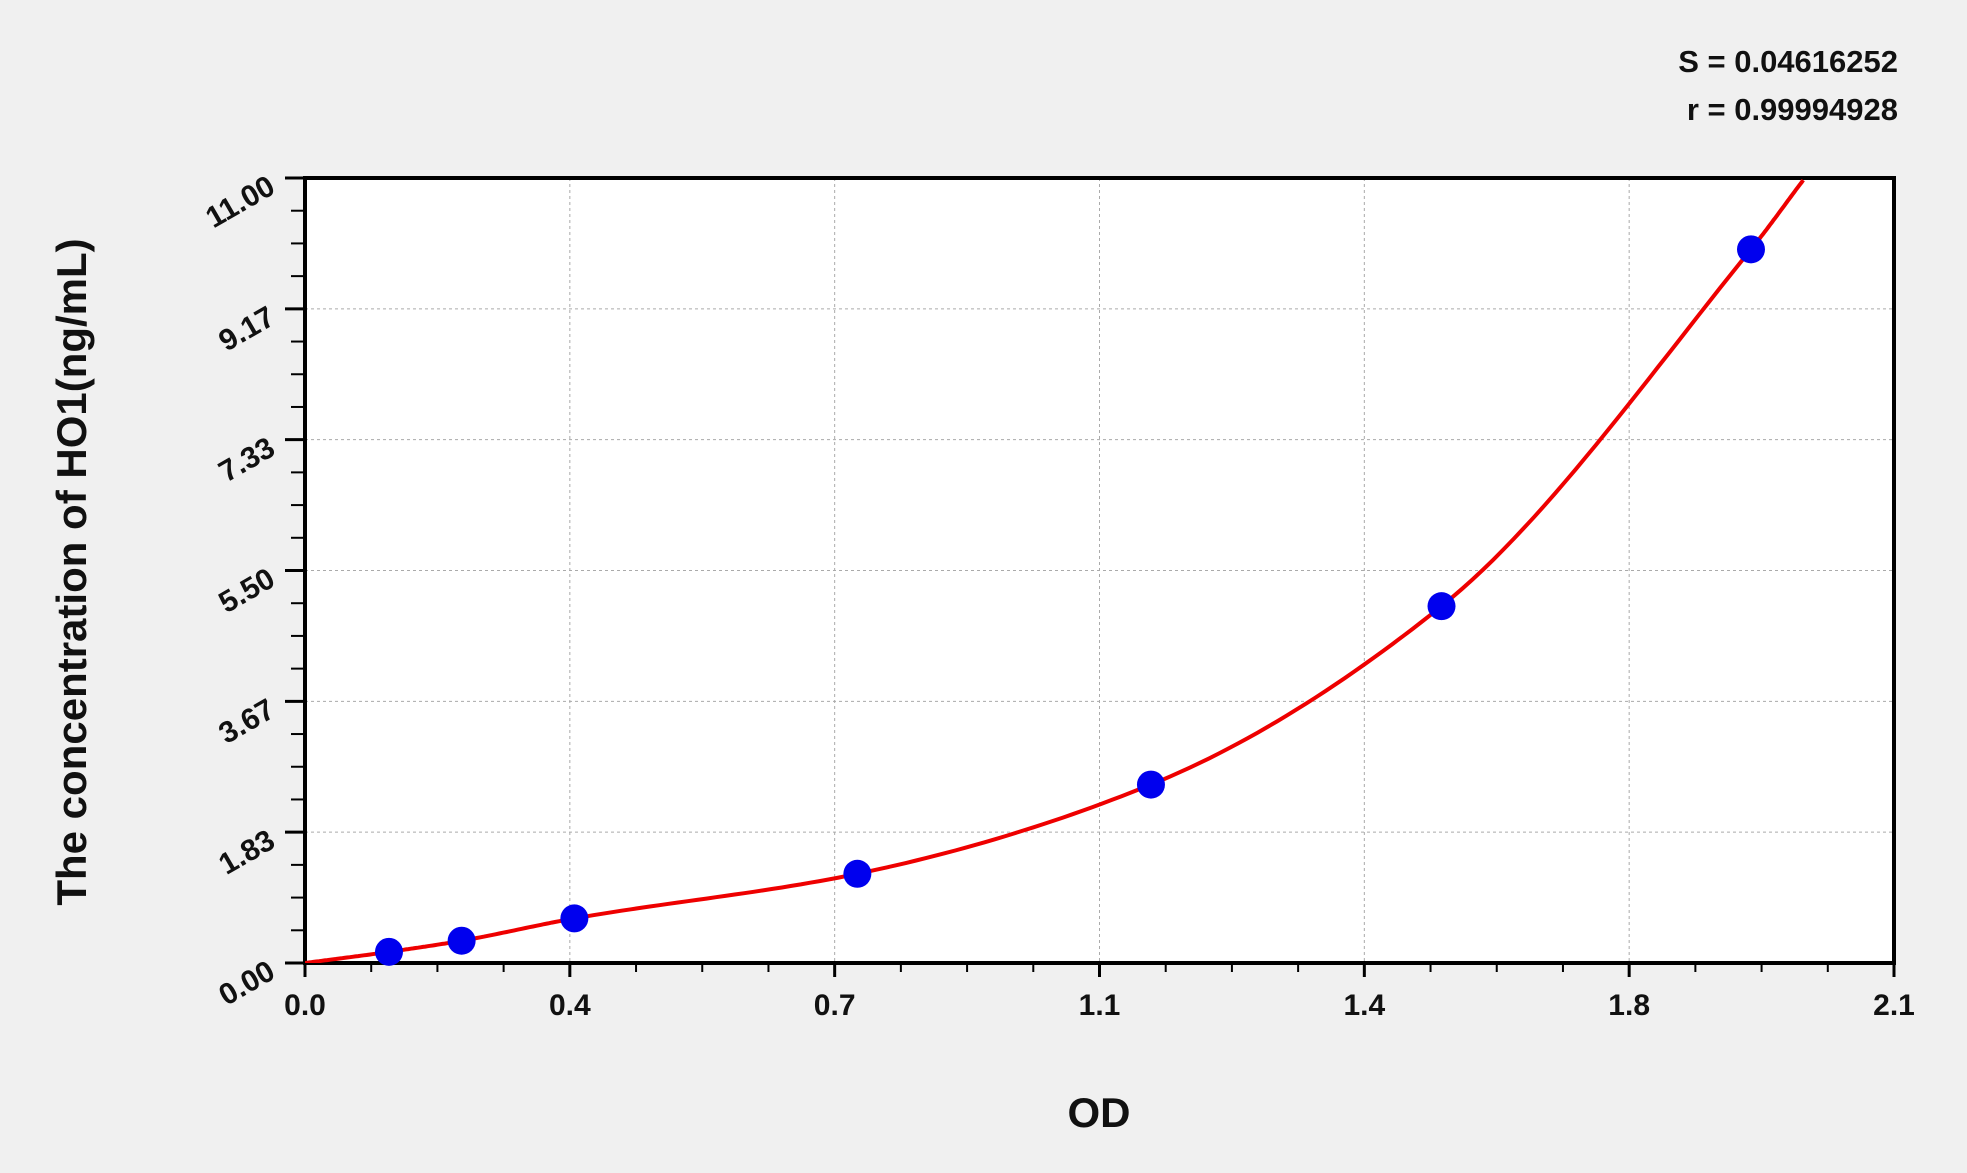 The height and width of the screenshot is (1173, 1967). Describe the element at coordinates (71, 571) in the screenshot. I see `y-axis-title: The concentration of HO1(ng/mL)` at that location.